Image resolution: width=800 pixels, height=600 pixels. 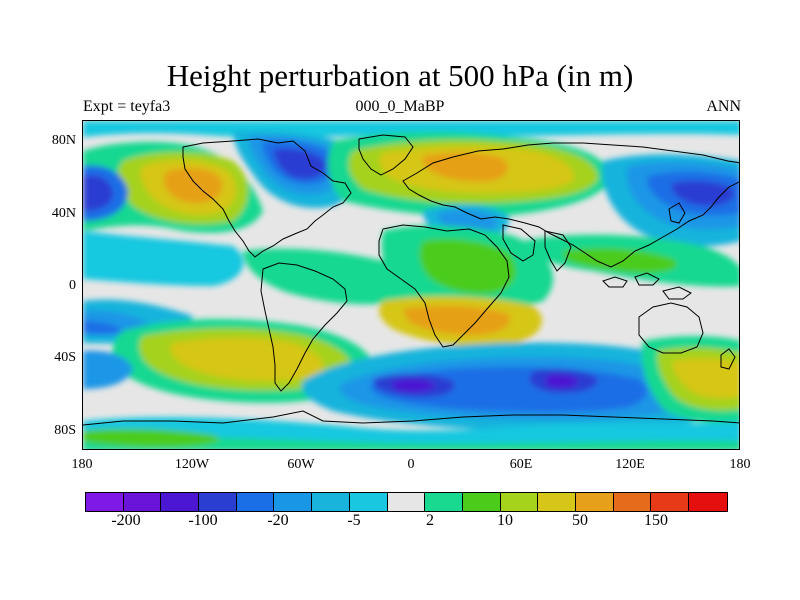 I want to click on x-tick-label-120e: 120E, so click(x=630, y=464).